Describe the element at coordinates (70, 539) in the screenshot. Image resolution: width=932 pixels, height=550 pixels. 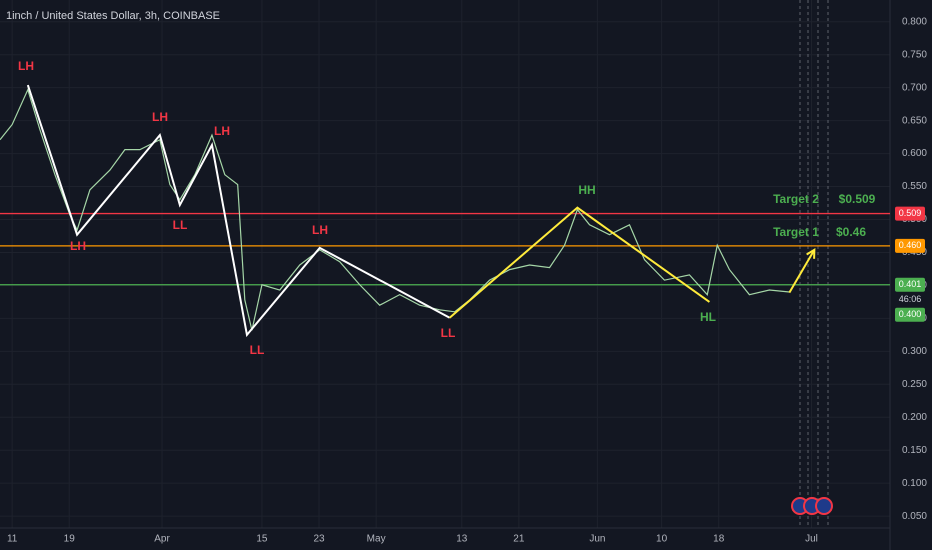
I see `x-tick-label: 19` at that location.